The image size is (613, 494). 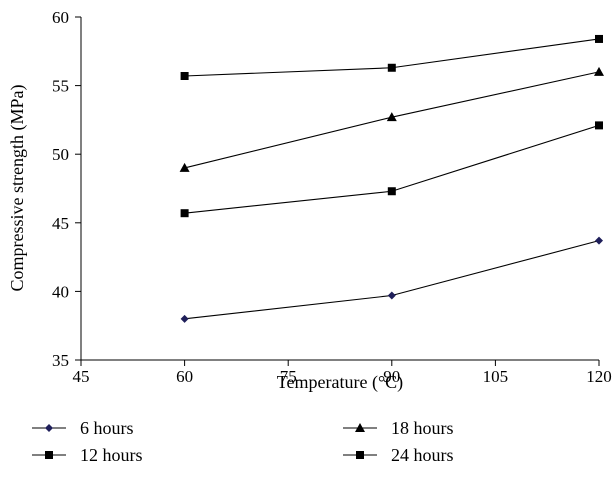 I want to click on series-12-hours, so click(x=391, y=169).